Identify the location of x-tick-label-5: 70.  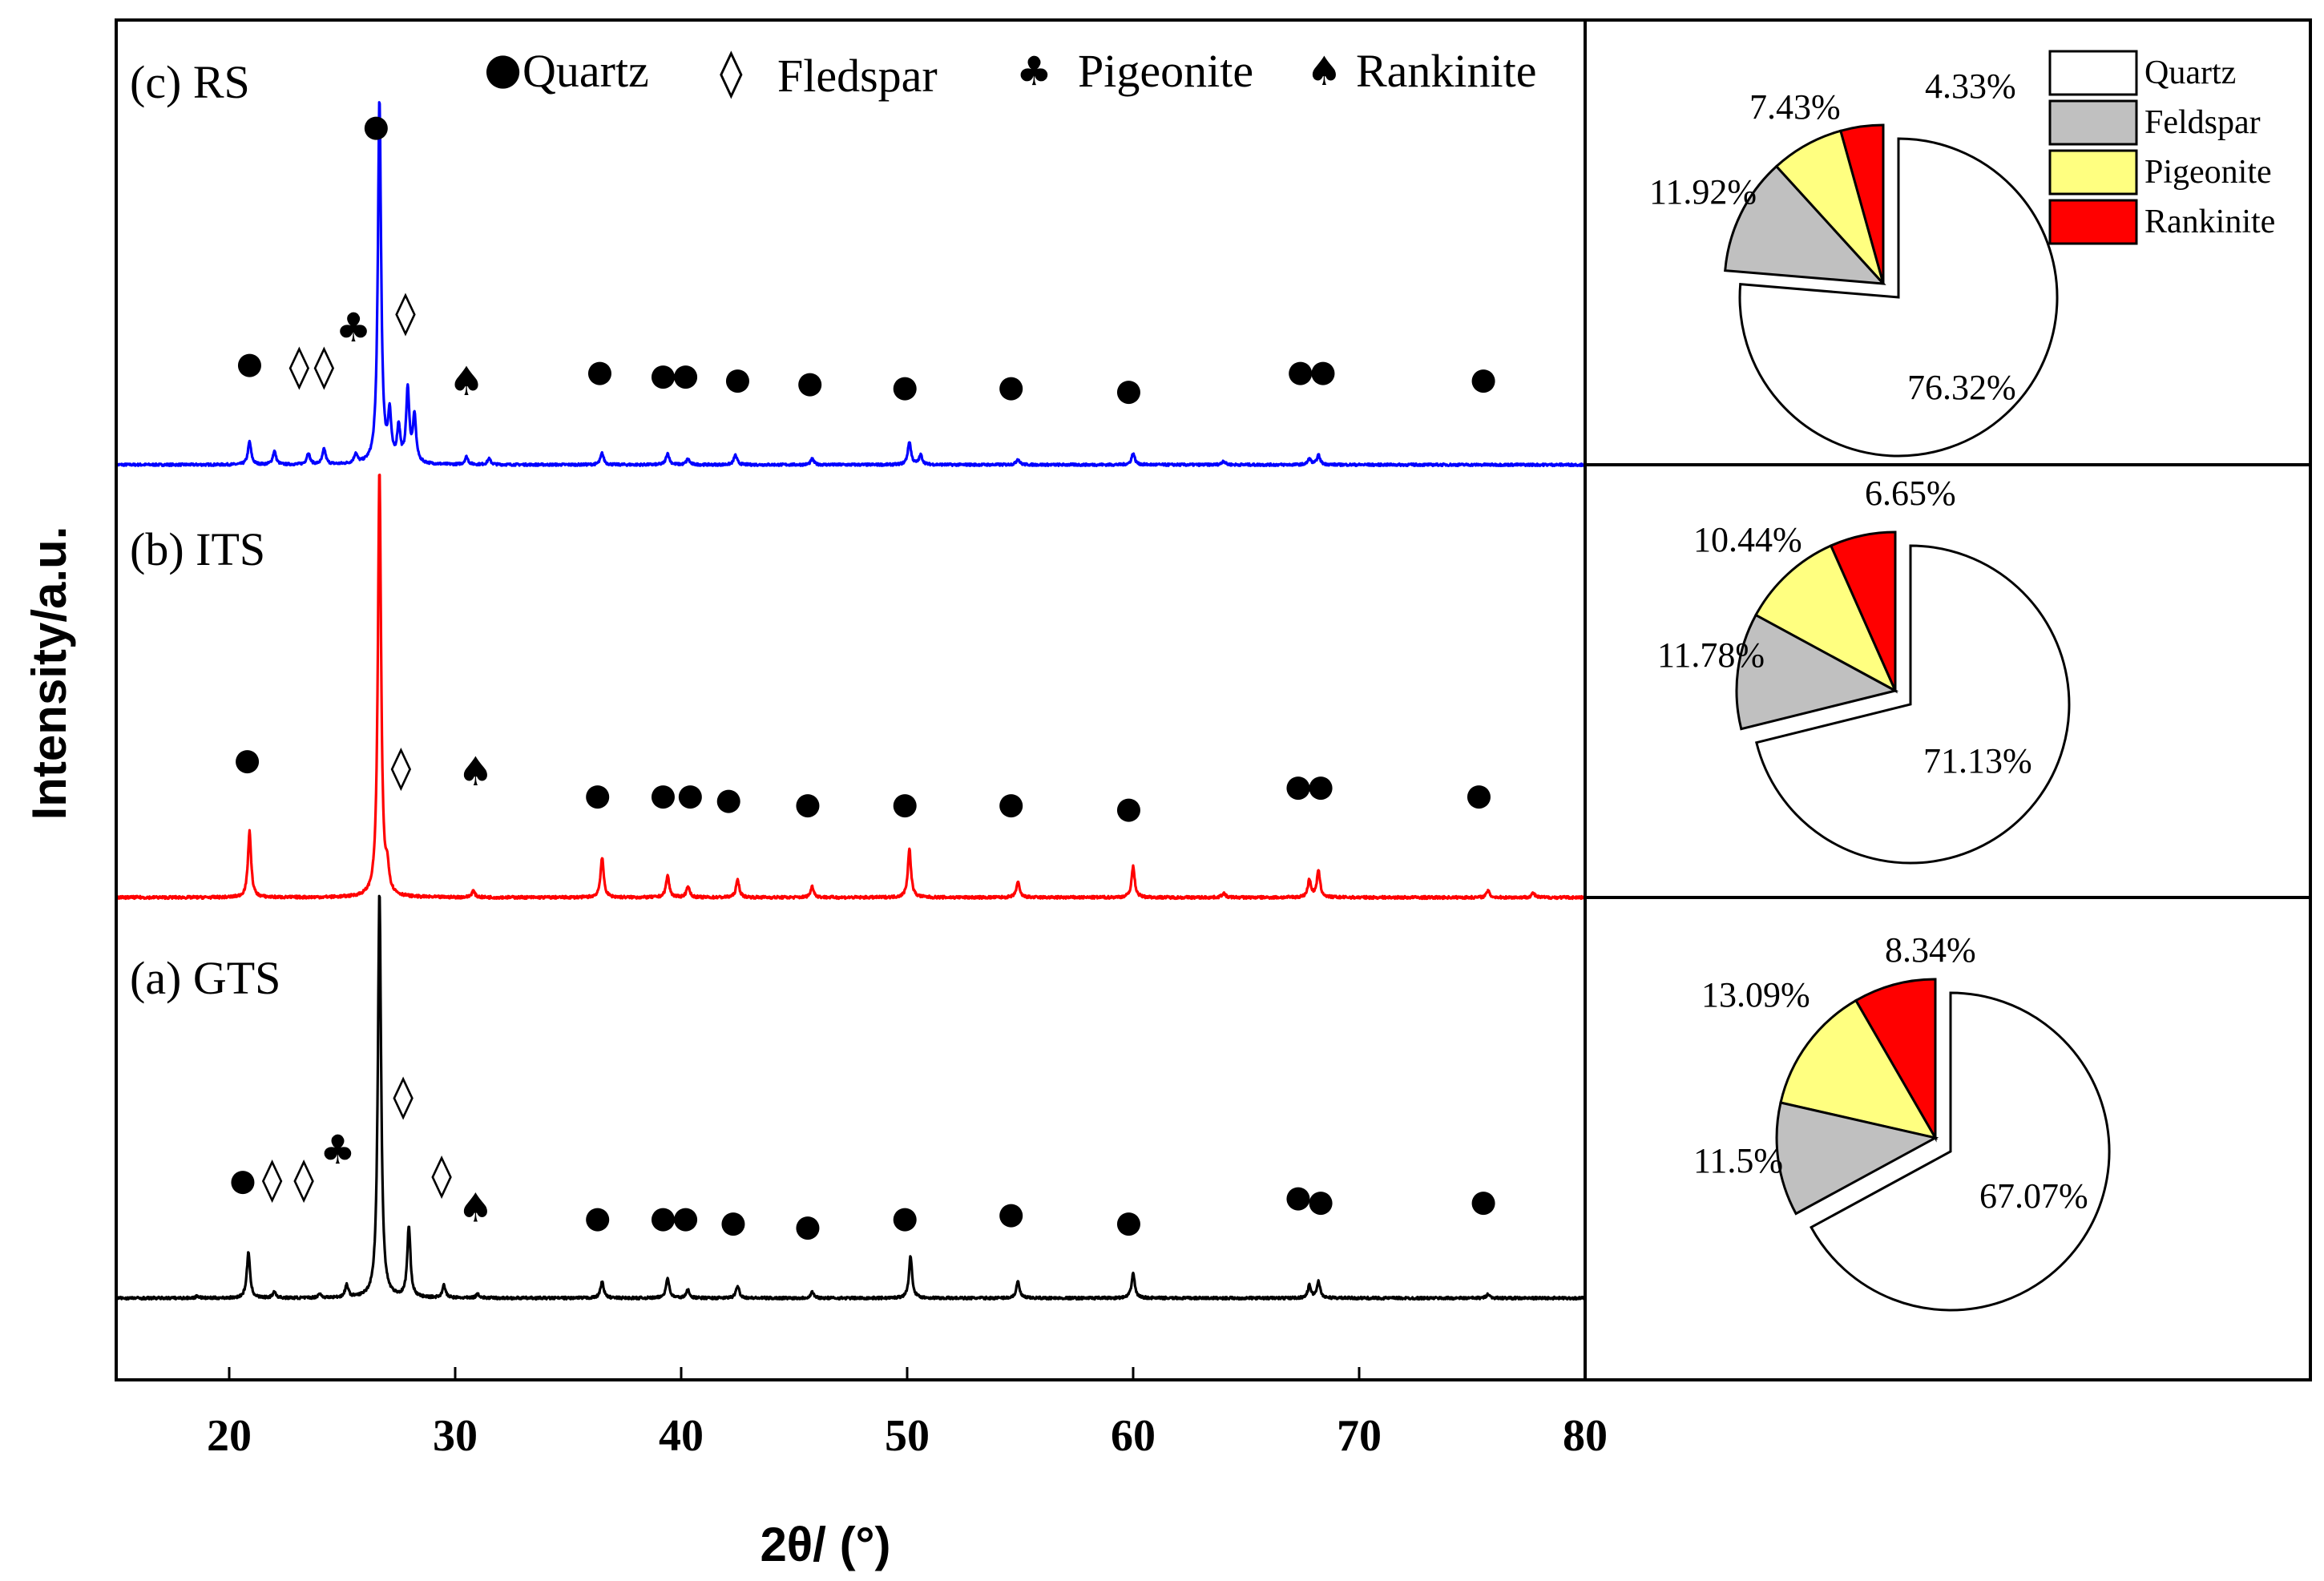
(1359, 1436).